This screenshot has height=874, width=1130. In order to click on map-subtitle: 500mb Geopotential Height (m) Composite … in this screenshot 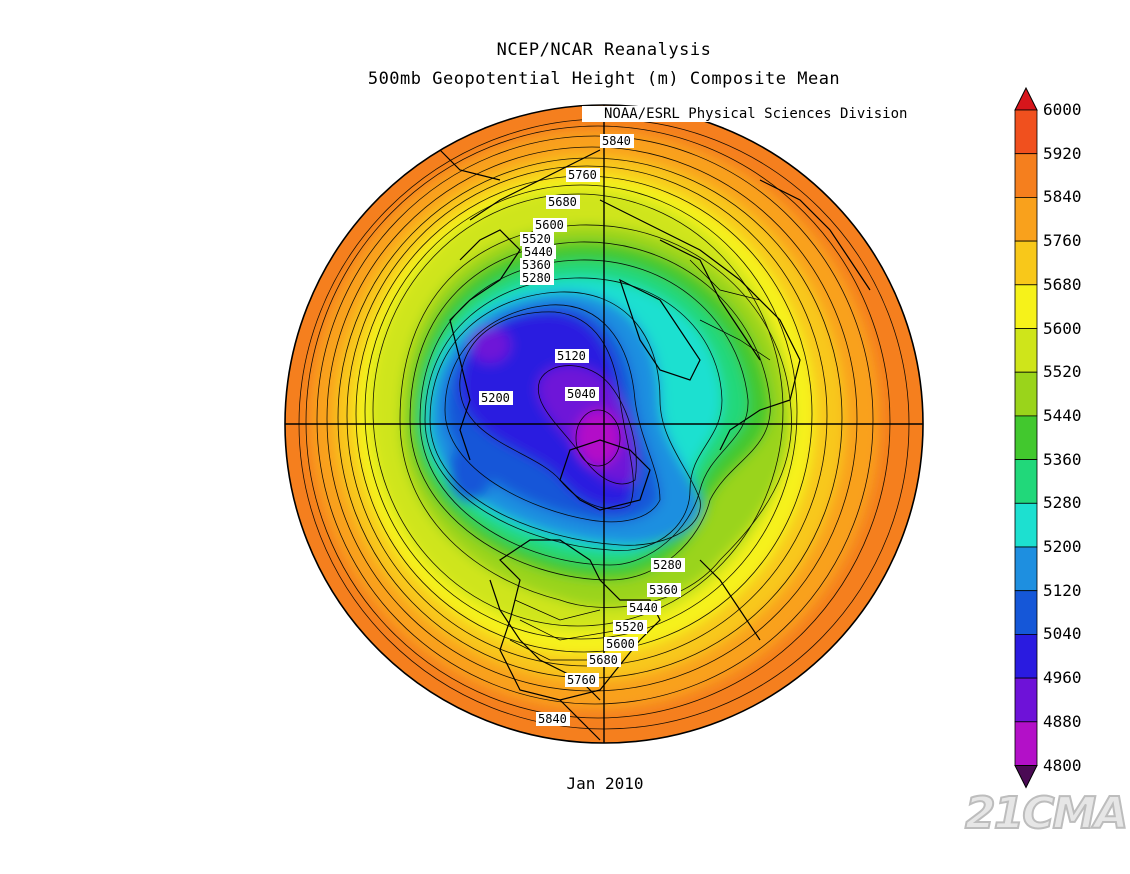, I will do `click(604, 79)`.